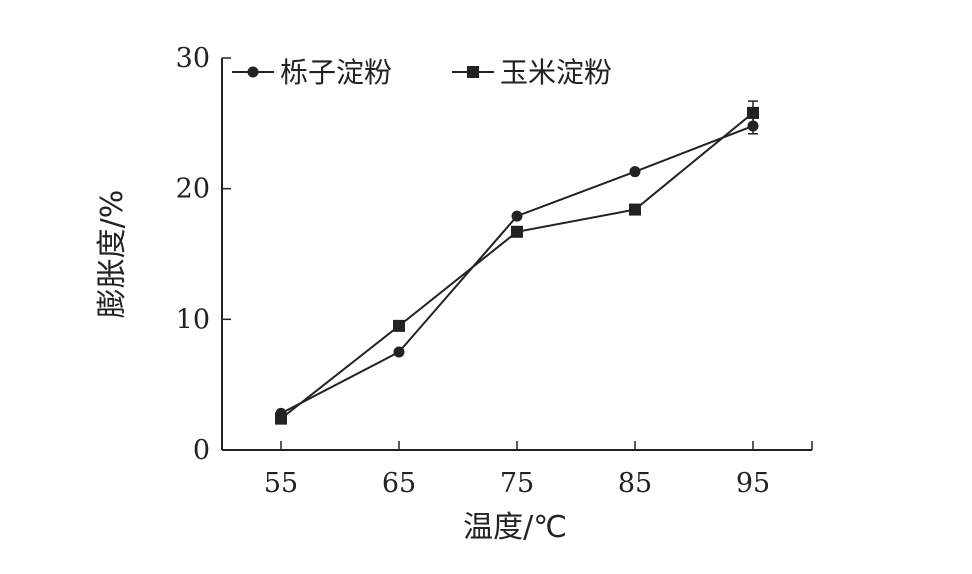  Describe the element at coordinates (753, 483) in the screenshot. I see `x-tick-label-95: 95` at that location.